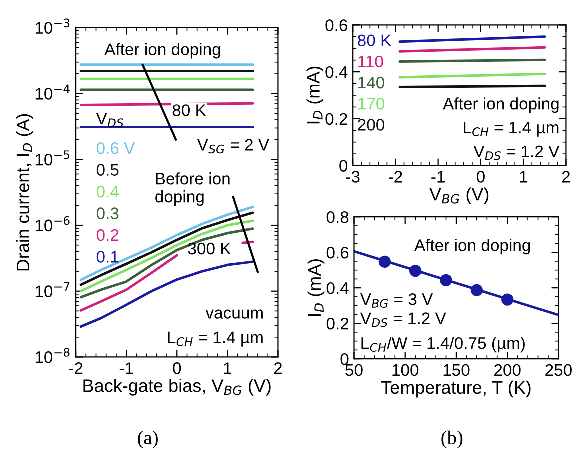  Describe the element at coordinates (371, 125) in the screenshot. I see `text: 200` at that location.